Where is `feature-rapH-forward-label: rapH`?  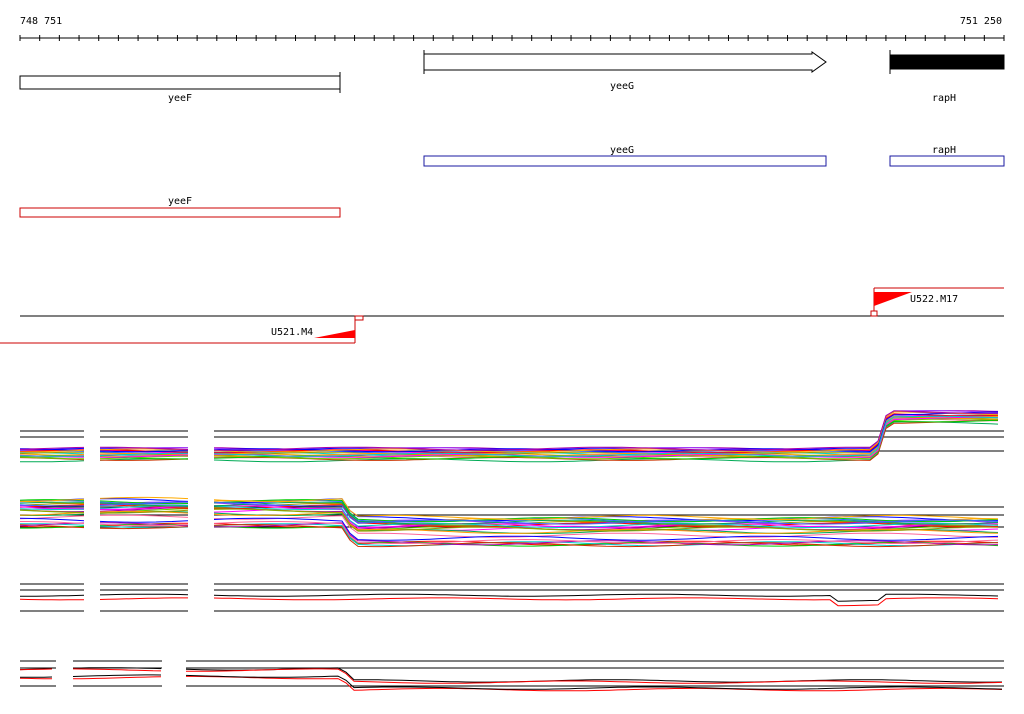
feature-rapH-forward-label: rapH is located at coordinates (944, 150).